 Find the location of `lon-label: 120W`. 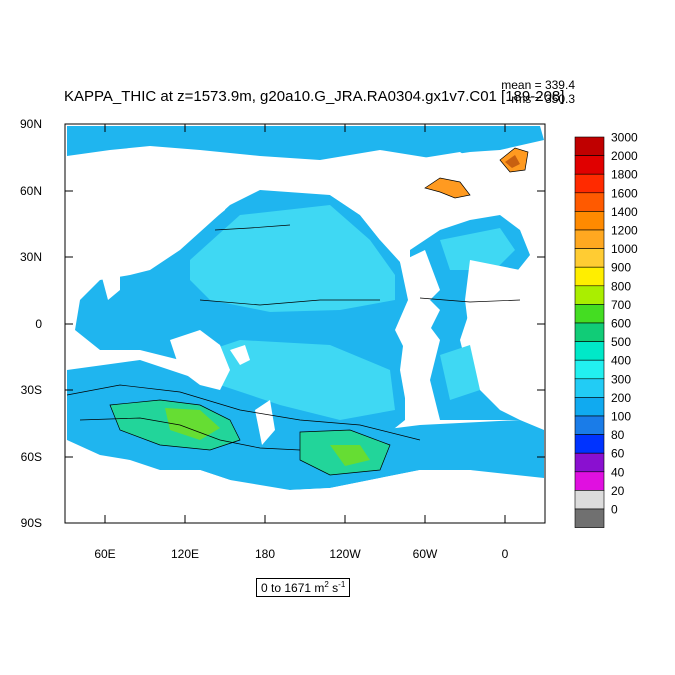

lon-label: 120W is located at coordinates (345, 554).